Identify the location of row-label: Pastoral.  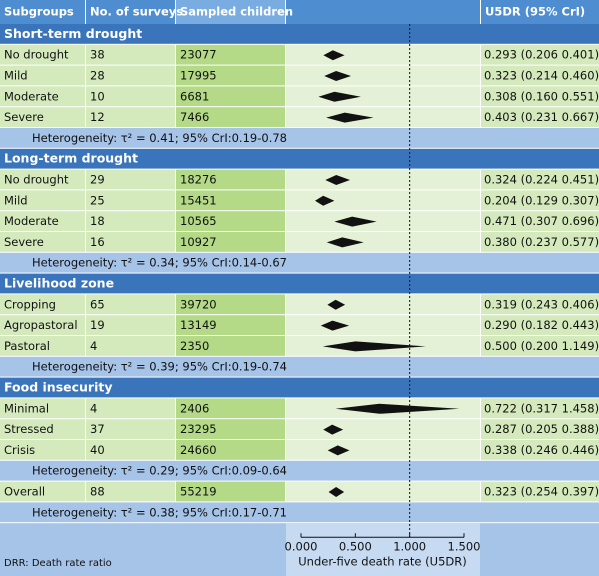
(27, 346).